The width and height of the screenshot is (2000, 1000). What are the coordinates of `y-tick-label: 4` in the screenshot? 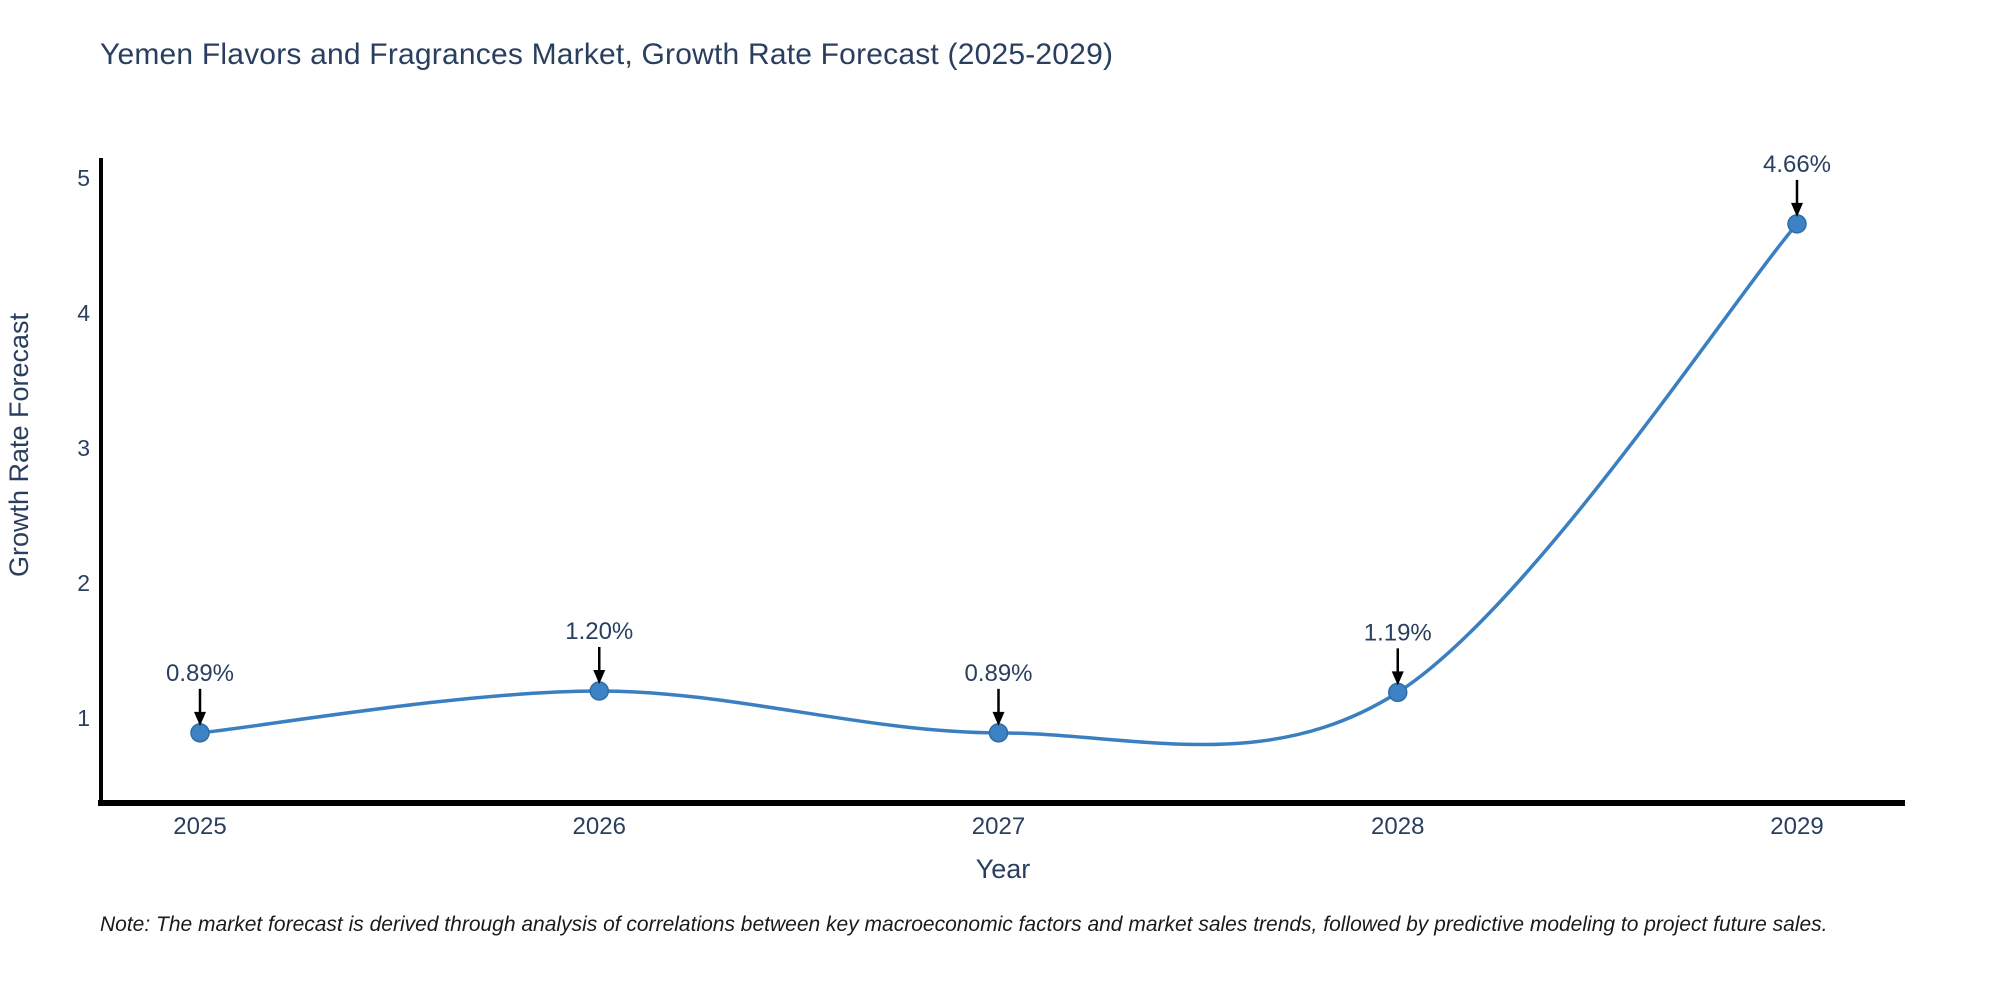 It's located at (83, 313).